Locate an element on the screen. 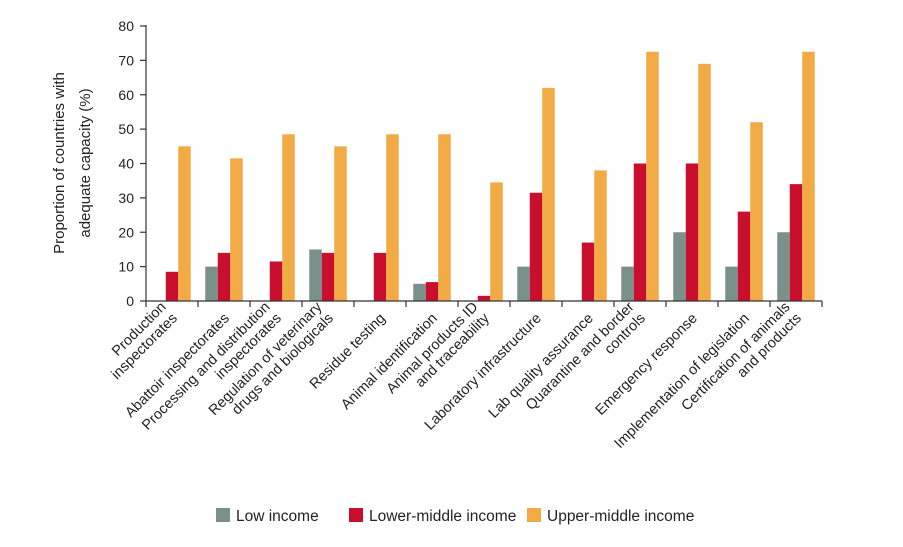  y-axis: 0 10 20 30 40 50 60 70 80 is located at coordinates (132, 163).